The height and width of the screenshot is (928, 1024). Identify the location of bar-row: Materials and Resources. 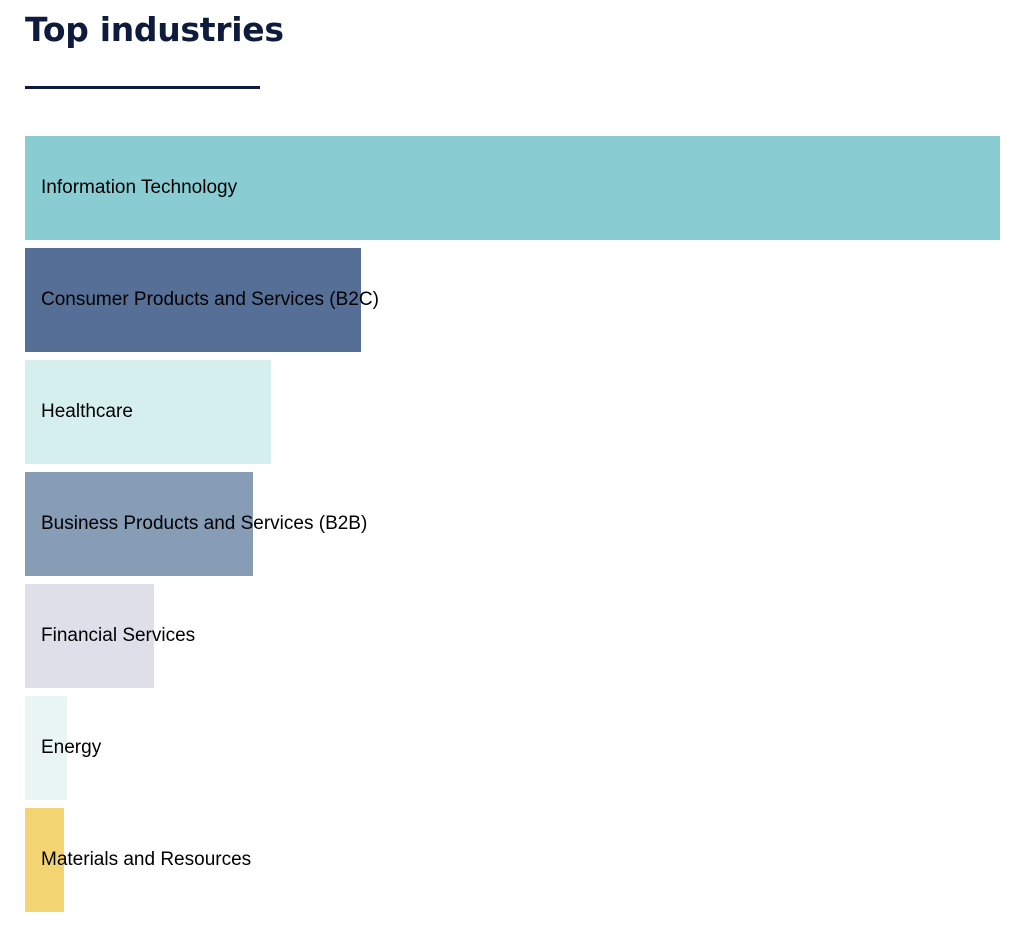
(512, 860).